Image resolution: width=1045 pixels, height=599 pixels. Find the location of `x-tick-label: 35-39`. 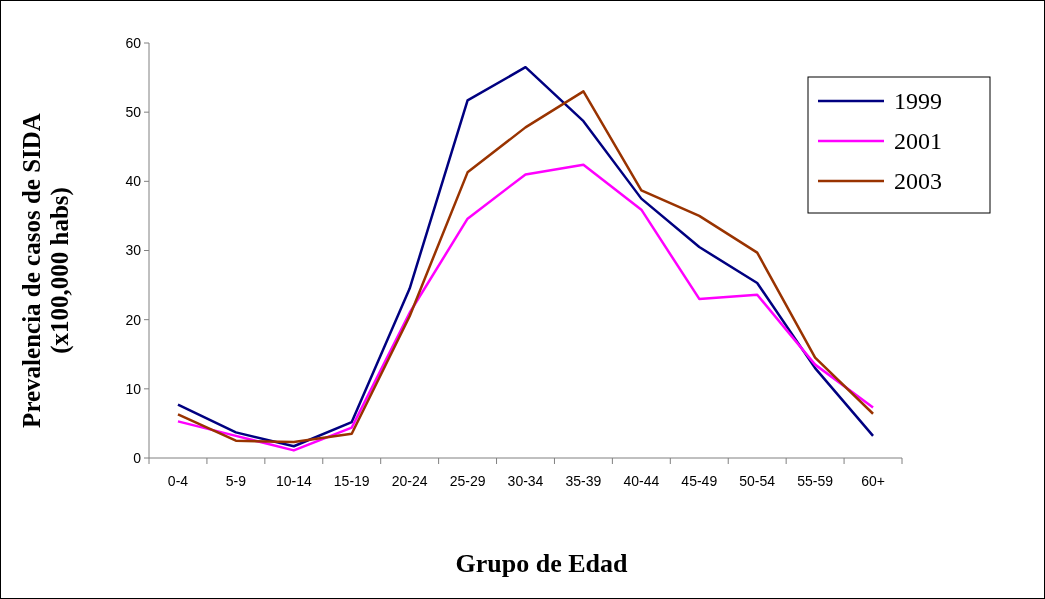

x-tick-label: 35-39 is located at coordinates (583, 481).